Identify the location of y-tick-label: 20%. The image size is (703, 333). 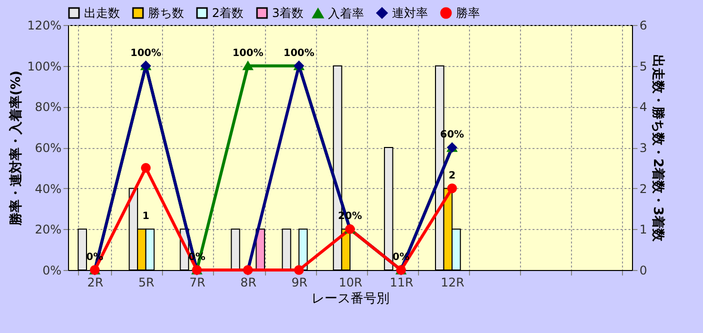
(48, 229).